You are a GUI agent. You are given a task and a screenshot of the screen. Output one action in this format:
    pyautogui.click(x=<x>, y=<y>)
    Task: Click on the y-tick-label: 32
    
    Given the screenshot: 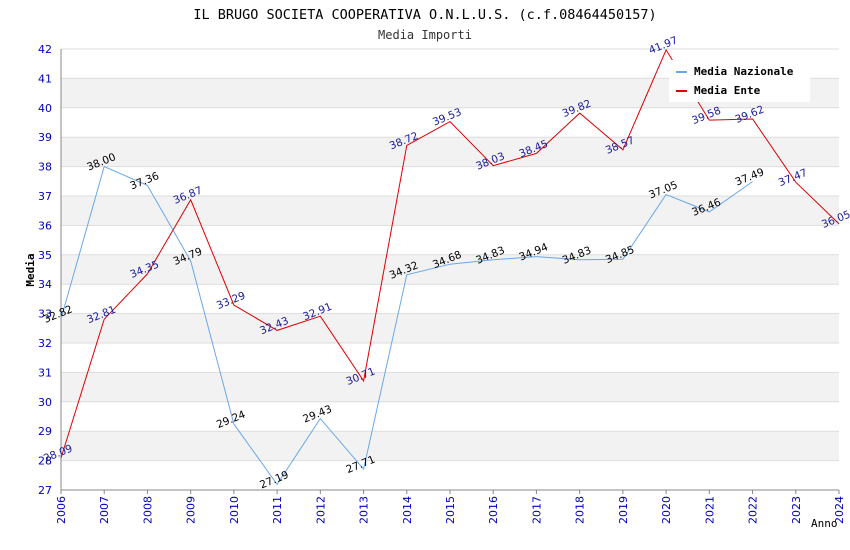 What is the action you would take?
    pyautogui.click(x=45, y=343)
    